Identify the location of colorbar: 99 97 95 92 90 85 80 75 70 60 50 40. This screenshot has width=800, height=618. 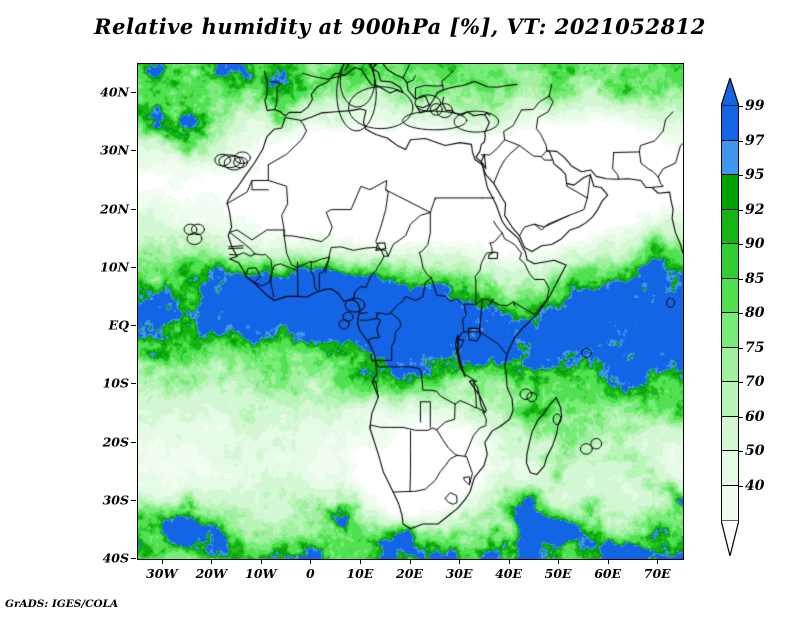
(752, 313).